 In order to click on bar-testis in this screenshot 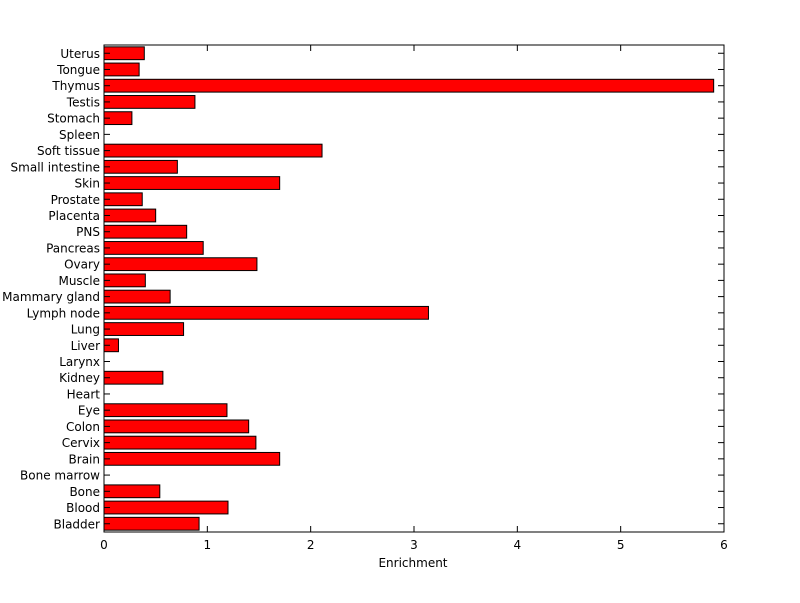, I will do `click(149, 102)`.